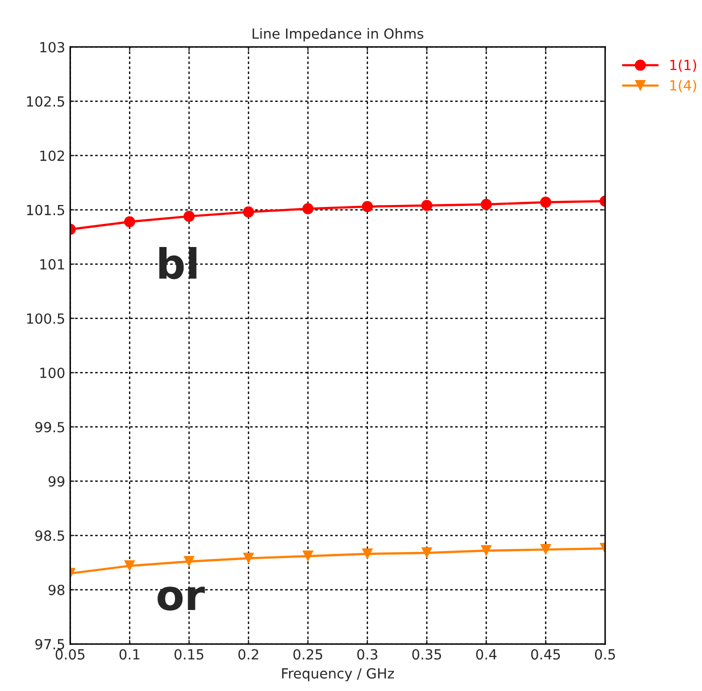 This screenshot has height=691, width=702. What do you see at coordinates (683, 66) in the screenshot?
I see `legend-label: 1(1)` at bounding box center [683, 66].